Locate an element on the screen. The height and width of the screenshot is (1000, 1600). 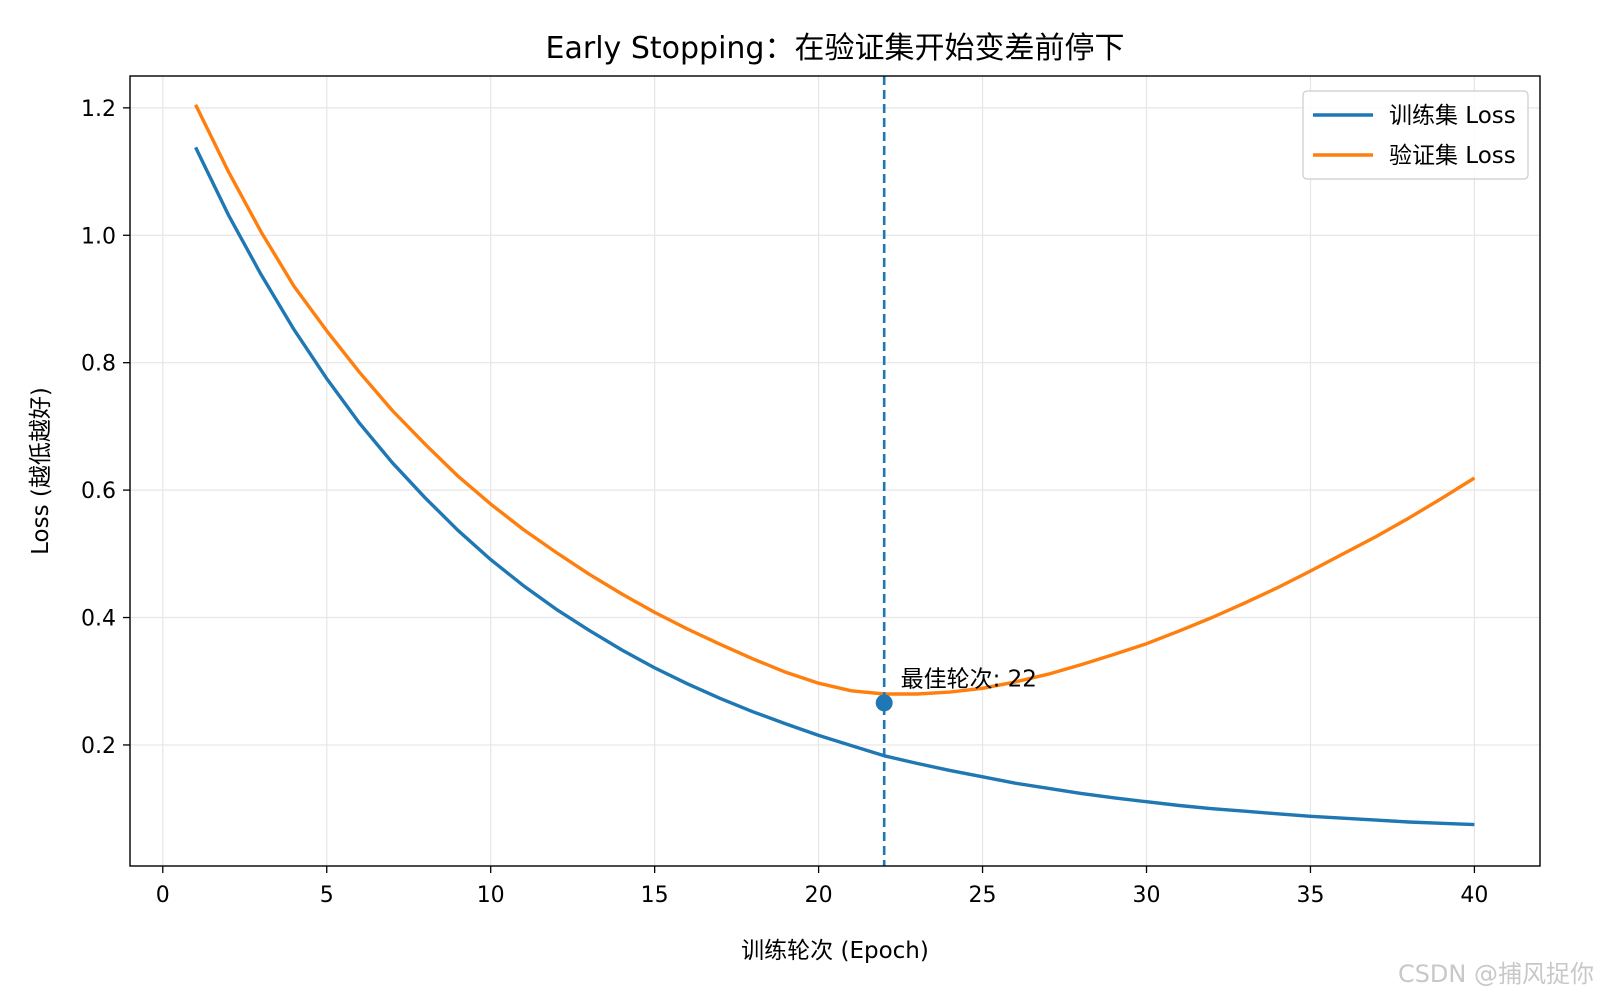
x-tick-label: 40 is located at coordinates (1474, 895).